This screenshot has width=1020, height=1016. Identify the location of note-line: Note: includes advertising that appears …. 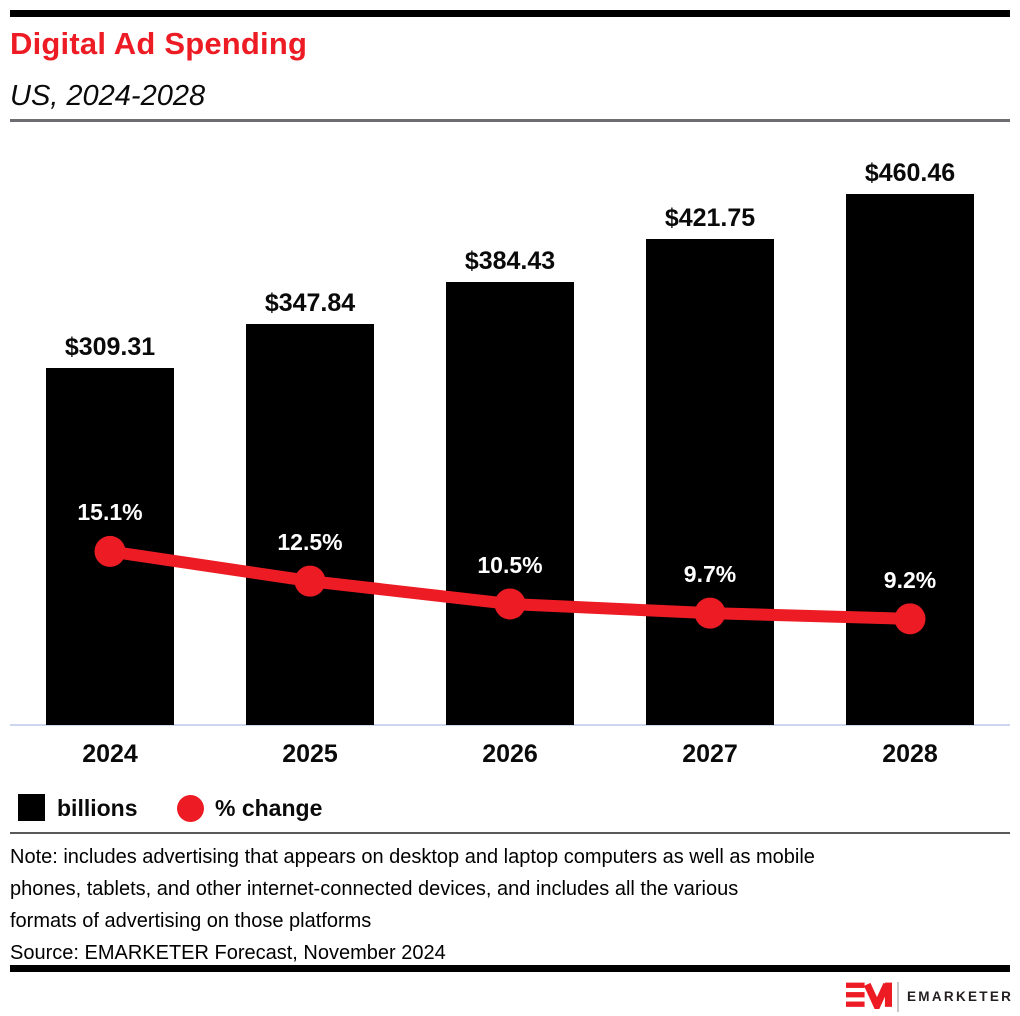
(412, 857).